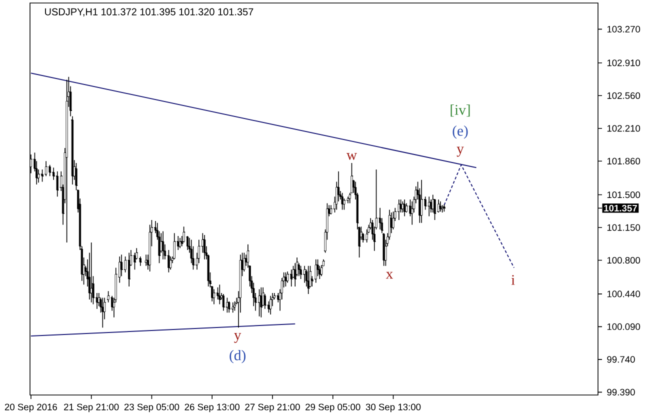  What do you see at coordinates (272, 408) in the screenshot?
I see `x-tick-label: 27 Sep 21:00` at bounding box center [272, 408].